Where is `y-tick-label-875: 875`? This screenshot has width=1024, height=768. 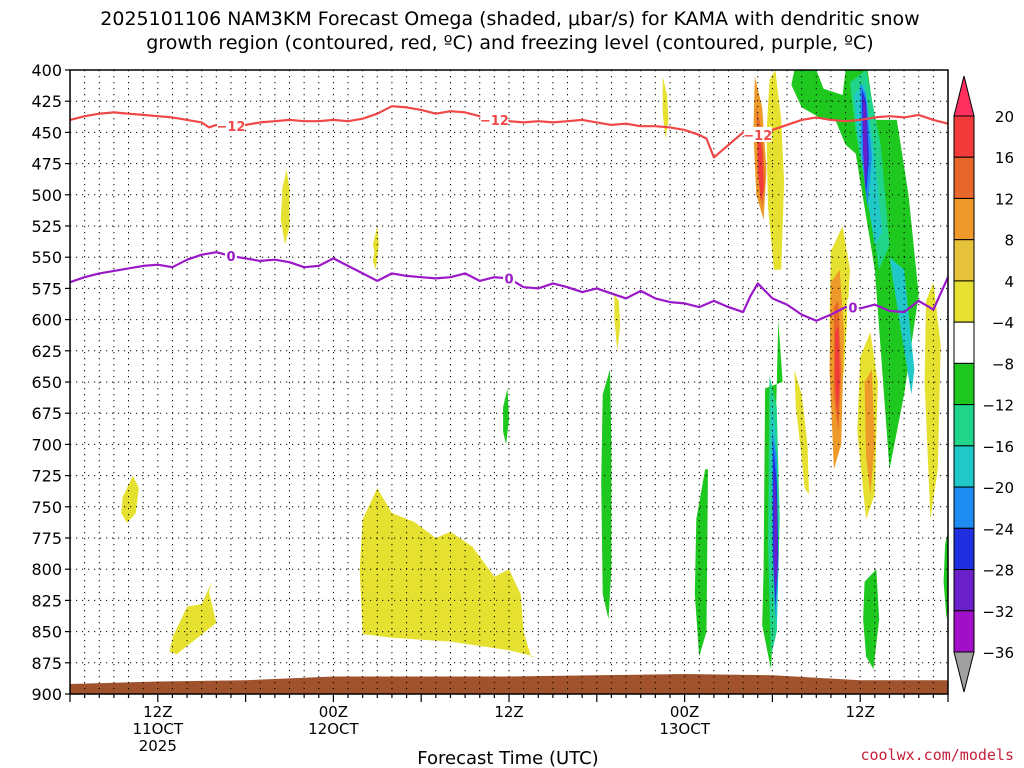 y-tick-label-875: 875 is located at coordinates (46, 663).